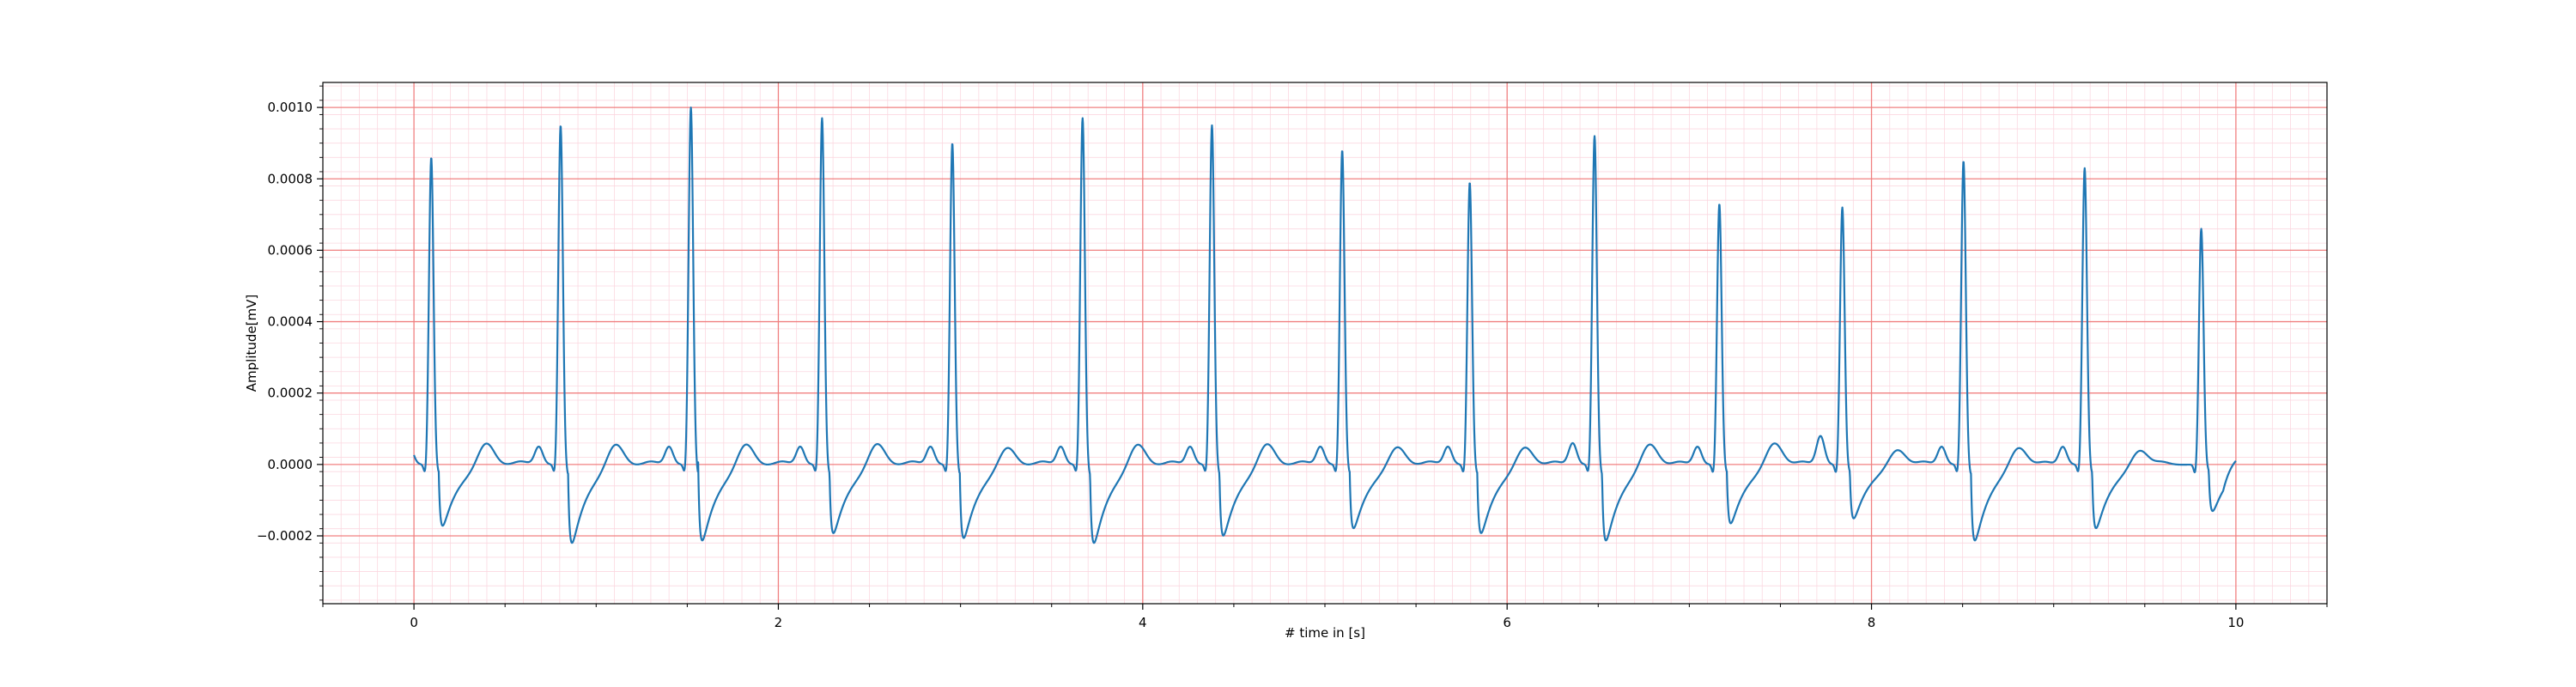 The width and height of the screenshot is (2576, 687). What do you see at coordinates (285, 536) in the screenshot?
I see `y-tick-label: −0.0002` at bounding box center [285, 536].